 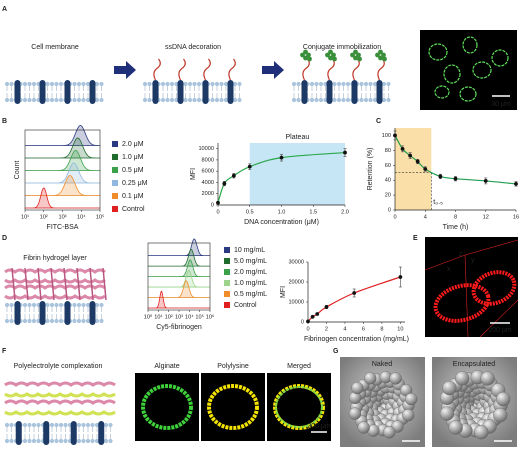 I want to click on y-axis-label: Count, so click(x=17, y=170).